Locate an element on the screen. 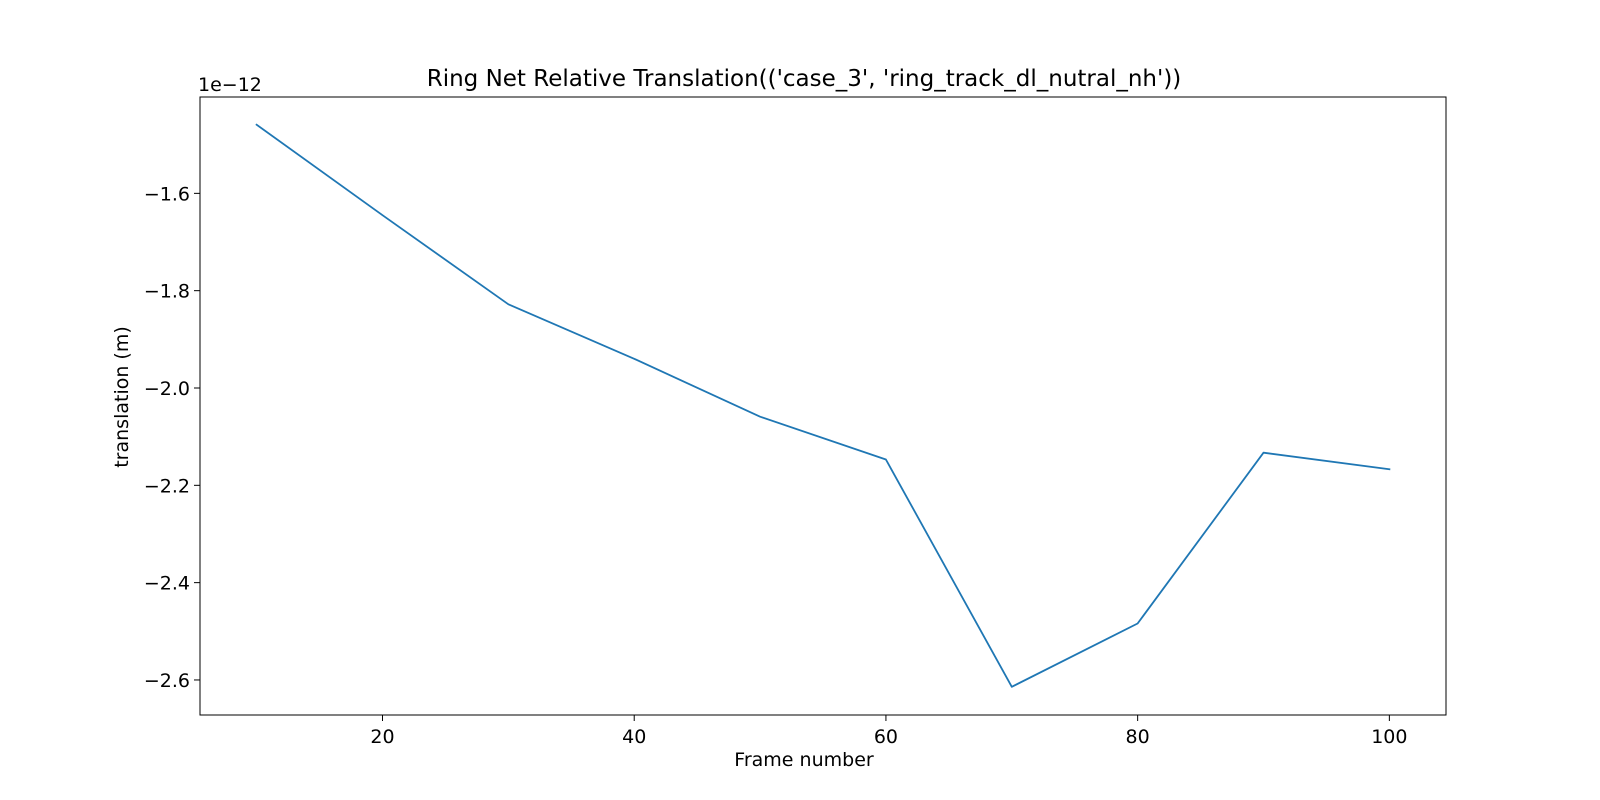 Image resolution: width=1600 pixels, height=800 pixels. x-tick-label: 80 is located at coordinates (1138, 737).